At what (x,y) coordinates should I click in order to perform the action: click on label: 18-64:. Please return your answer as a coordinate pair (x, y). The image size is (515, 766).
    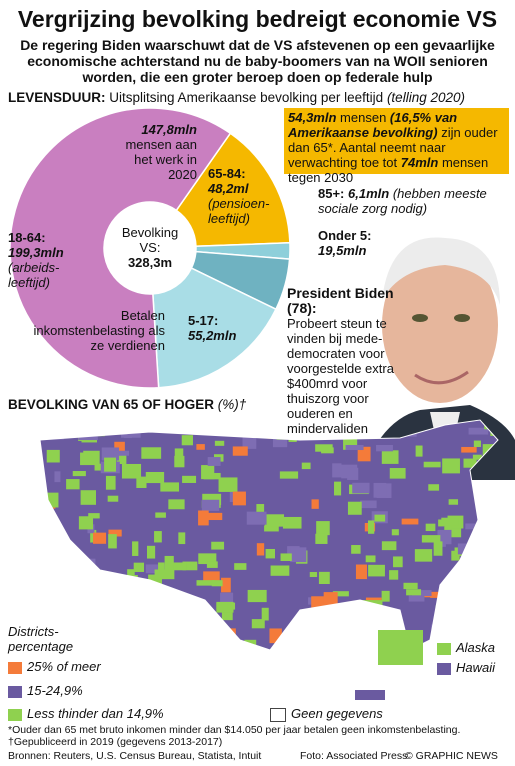
    Looking at the image, I should click on (27, 237).